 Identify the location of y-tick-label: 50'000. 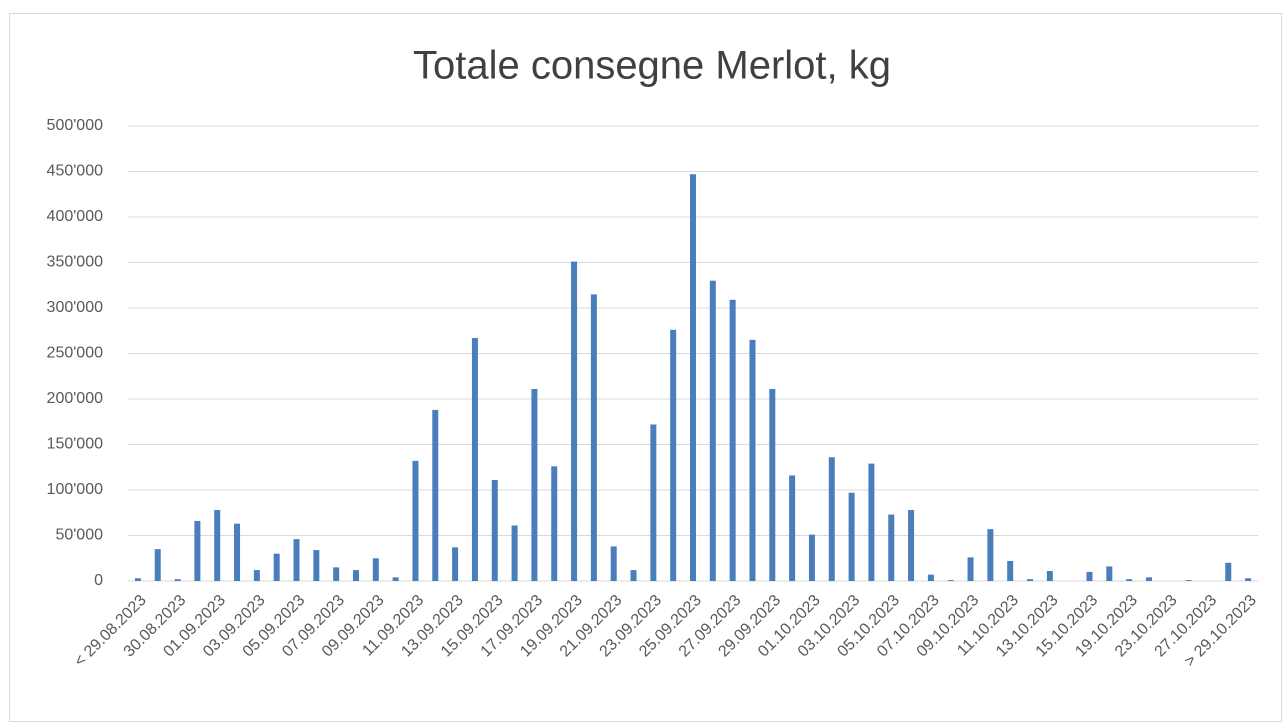
(79, 535).